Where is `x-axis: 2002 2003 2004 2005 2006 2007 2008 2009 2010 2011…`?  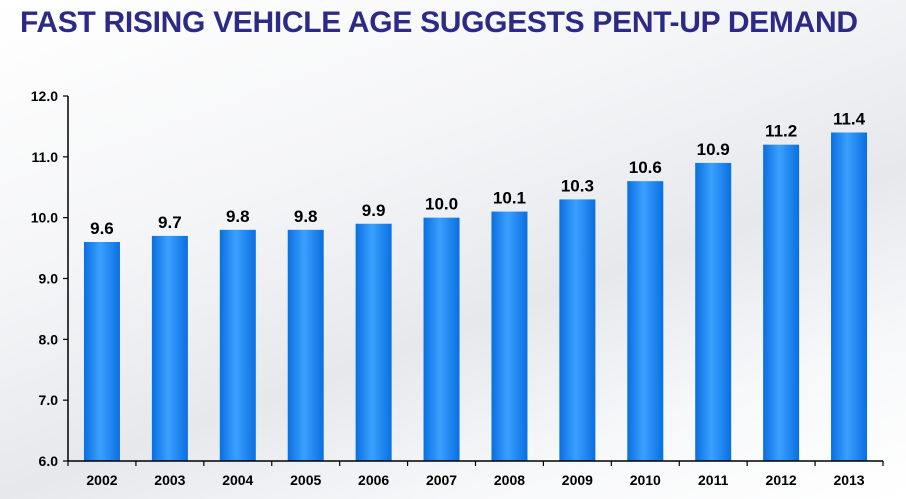
x-axis: 2002 2003 2004 2005 2006 2007 2008 2009 2010 2011… is located at coordinates (475, 474).